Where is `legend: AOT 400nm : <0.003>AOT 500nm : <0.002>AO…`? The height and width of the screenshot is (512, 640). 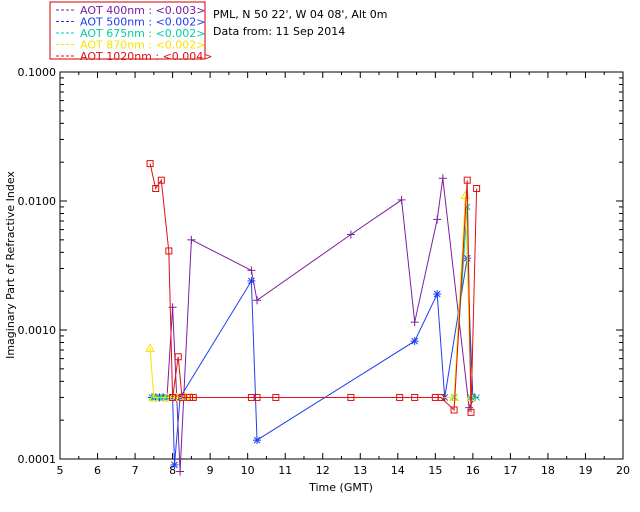 legend: AOT 400nm : <0.003>AOT 500nm : <0.002>AO… is located at coordinates (131, 32).